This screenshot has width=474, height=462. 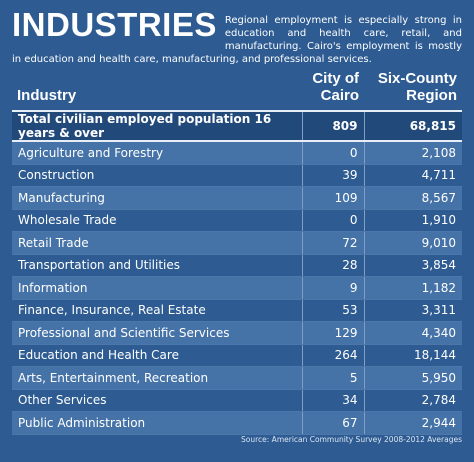 I want to click on table-row: Finance, Insurance, Real Estate 53 3,311, so click(x=237, y=310).